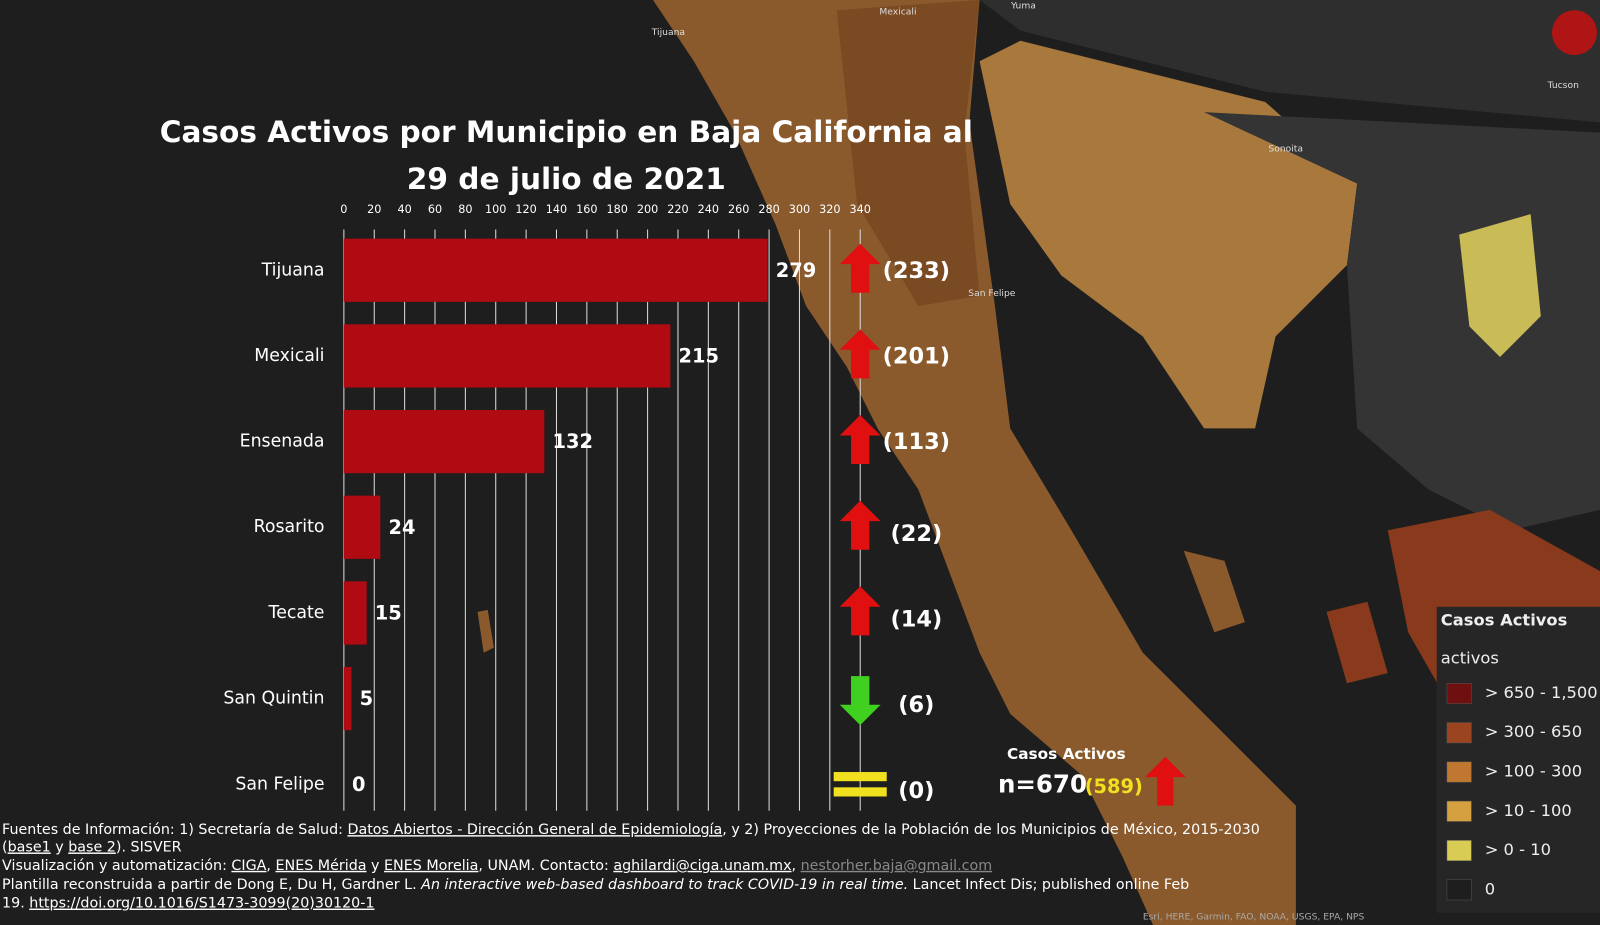 The width and height of the screenshot is (1600, 925). What do you see at coordinates (15, 904) in the screenshot?
I see `footer-text: 19.` at bounding box center [15, 904].